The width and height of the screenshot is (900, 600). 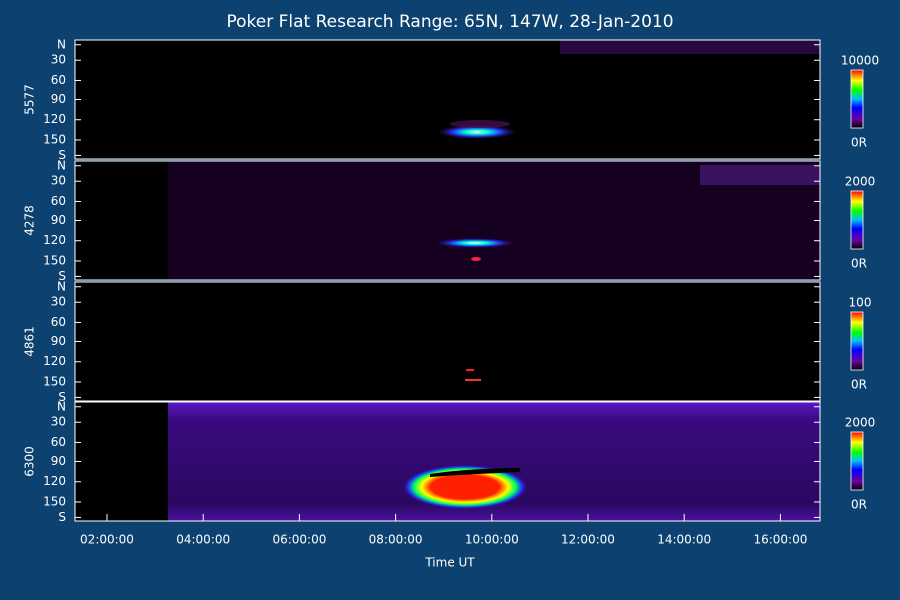 I want to click on colorbar-max: 100, so click(x=860, y=303).